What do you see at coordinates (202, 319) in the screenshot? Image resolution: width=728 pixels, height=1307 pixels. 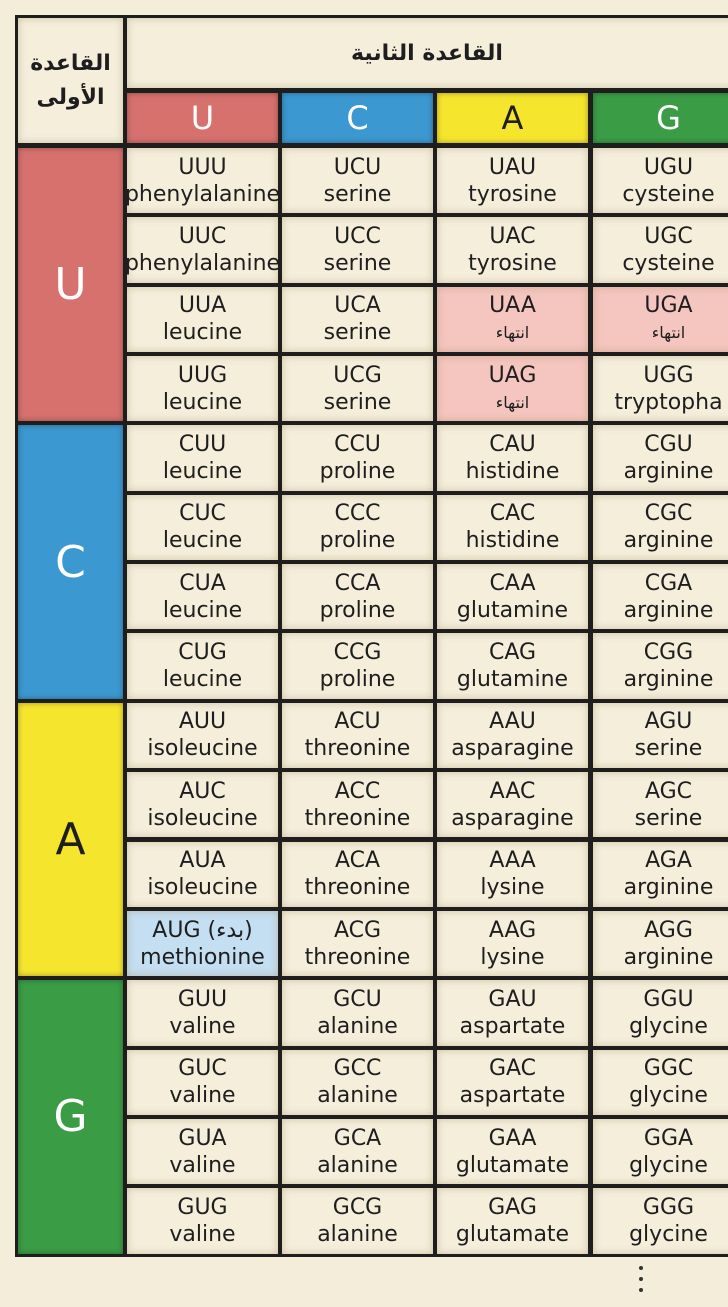 I see `codon-cell: UUA leucine` at bounding box center [202, 319].